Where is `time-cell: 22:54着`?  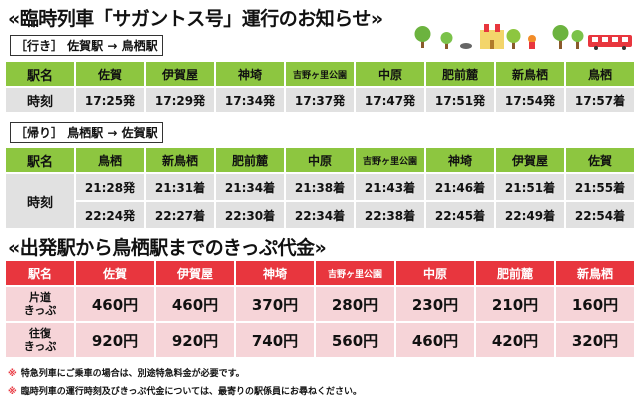 time-cell: 22:54着 is located at coordinates (600, 215).